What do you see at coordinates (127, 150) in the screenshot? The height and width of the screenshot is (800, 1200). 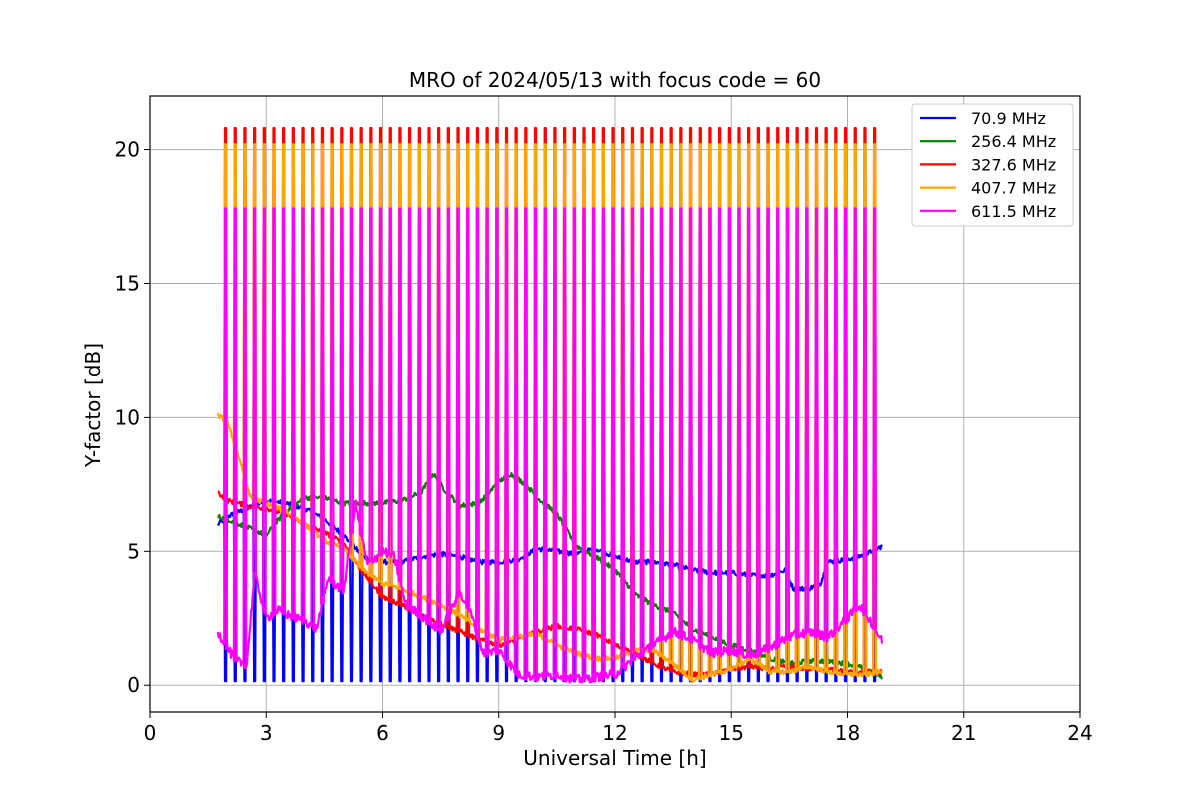 I see `y-tick-label: 20` at bounding box center [127, 150].